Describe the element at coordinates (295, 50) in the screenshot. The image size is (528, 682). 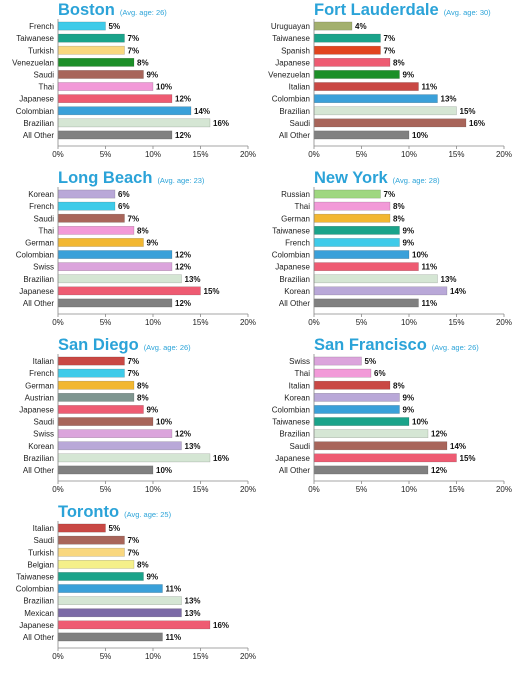
I see `category-label: Spanish` at that location.